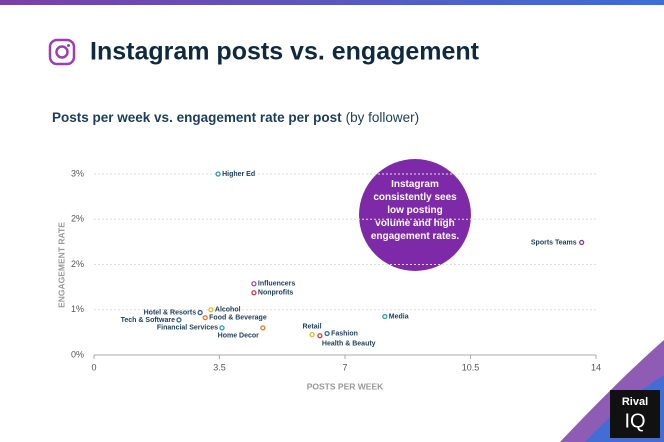 The width and height of the screenshot is (664, 442). I want to click on point-label: Sports Teams, so click(554, 242).